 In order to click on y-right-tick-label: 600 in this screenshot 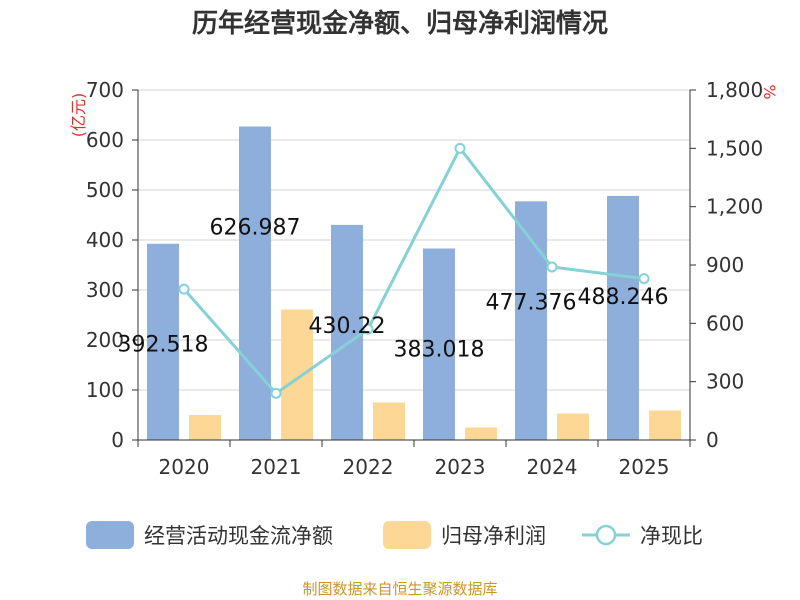, I will do `click(725, 323)`.